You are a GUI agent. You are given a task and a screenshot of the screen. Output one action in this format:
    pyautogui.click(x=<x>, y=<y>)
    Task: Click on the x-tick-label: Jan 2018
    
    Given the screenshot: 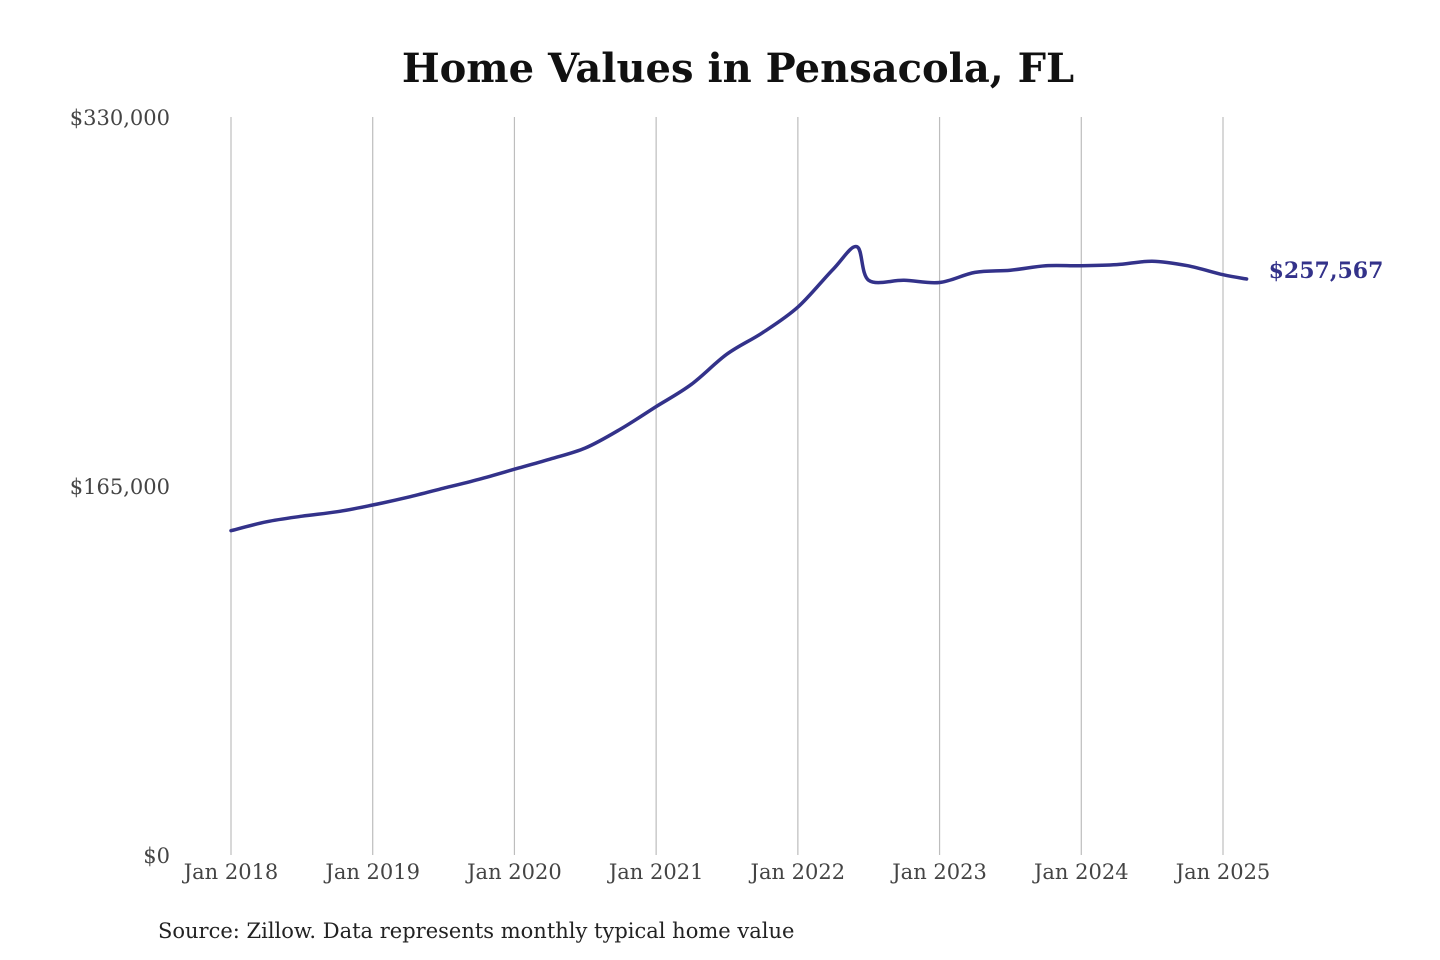 What is the action you would take?
    pyautogui.click(x=230, y=872)
    